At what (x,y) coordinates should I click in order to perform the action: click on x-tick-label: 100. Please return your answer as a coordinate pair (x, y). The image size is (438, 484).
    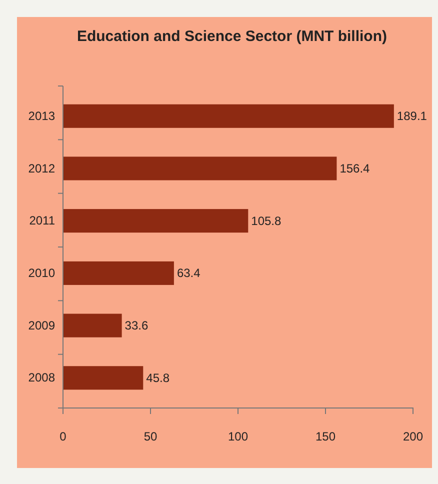
    Looking at the image, I should click on (238, 437).